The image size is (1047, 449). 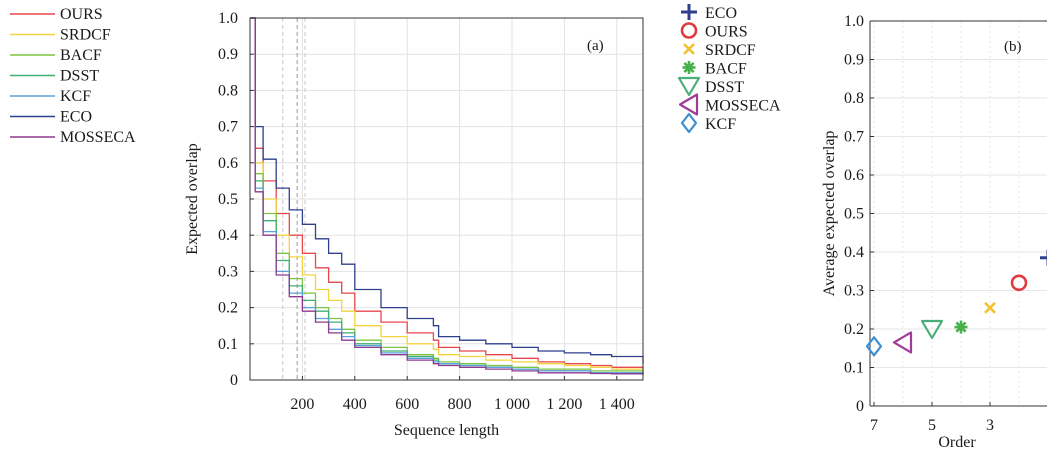 What do you see at coordinates (932, 425) in the screenshot?
I see `x-tick-label: 5` at bounding box center [932, 425].